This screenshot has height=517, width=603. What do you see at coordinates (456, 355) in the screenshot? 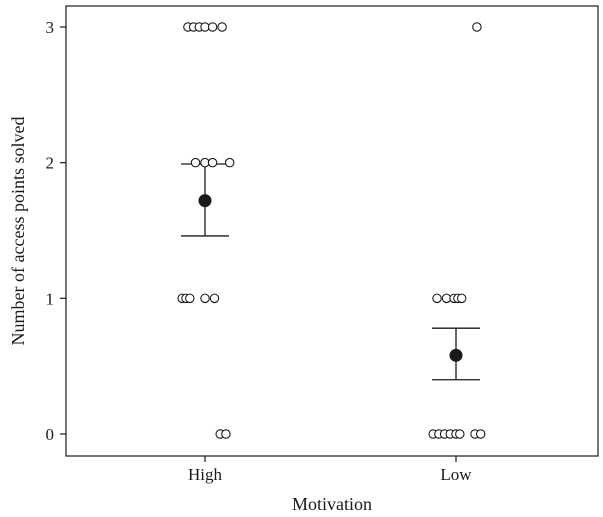
I see `mean-point-low` at bounding box center [456, 355].